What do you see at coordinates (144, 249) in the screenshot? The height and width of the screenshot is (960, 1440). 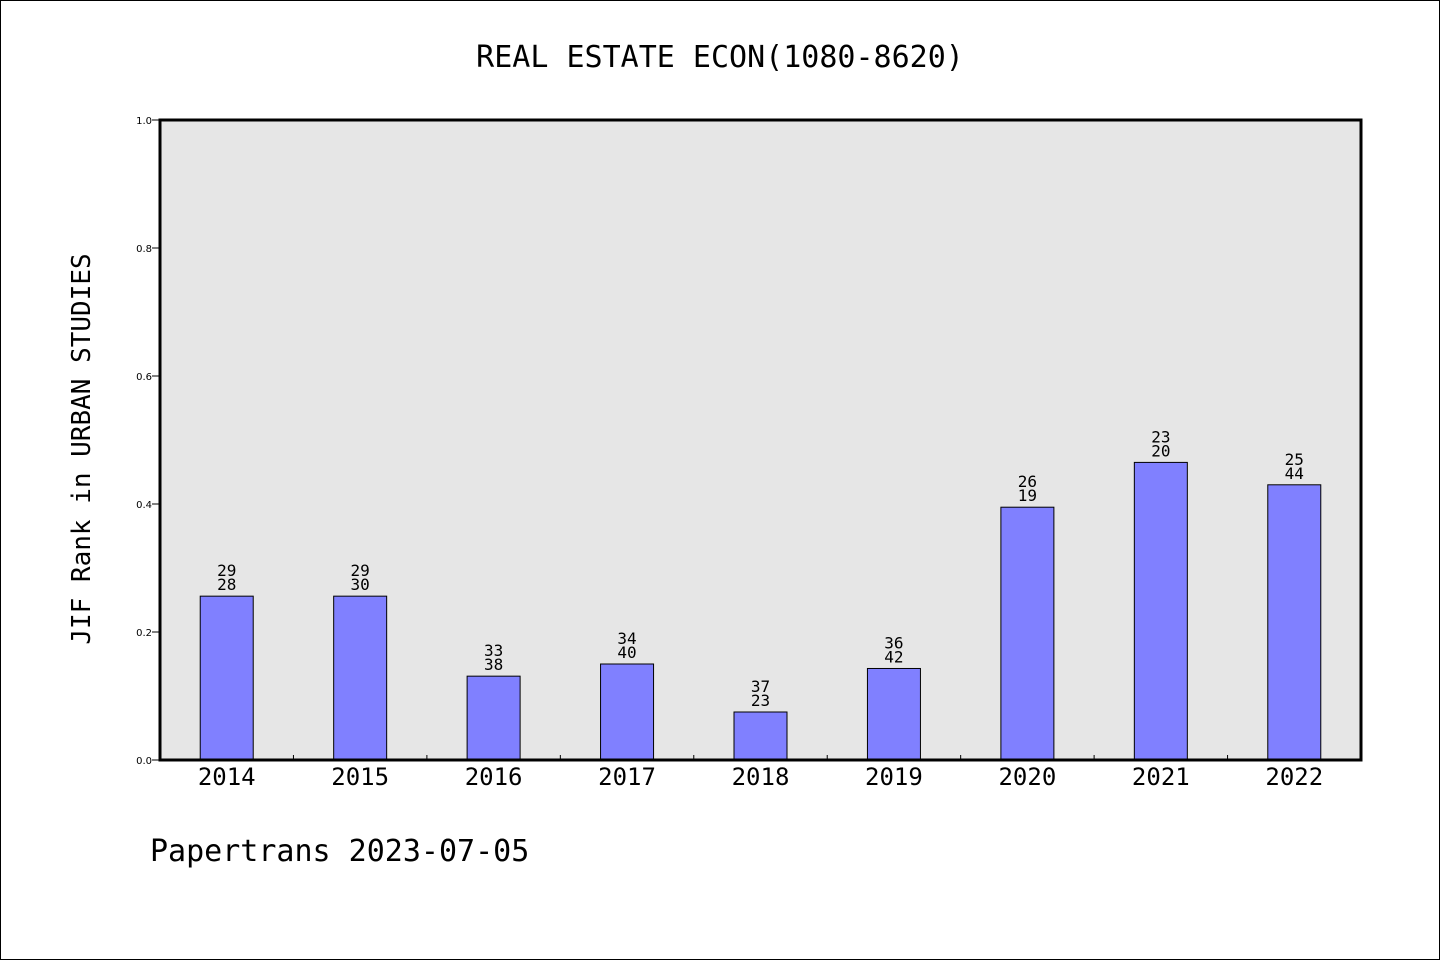 I see `y-tick-label: 0.8` at bounding box center [144, 249].